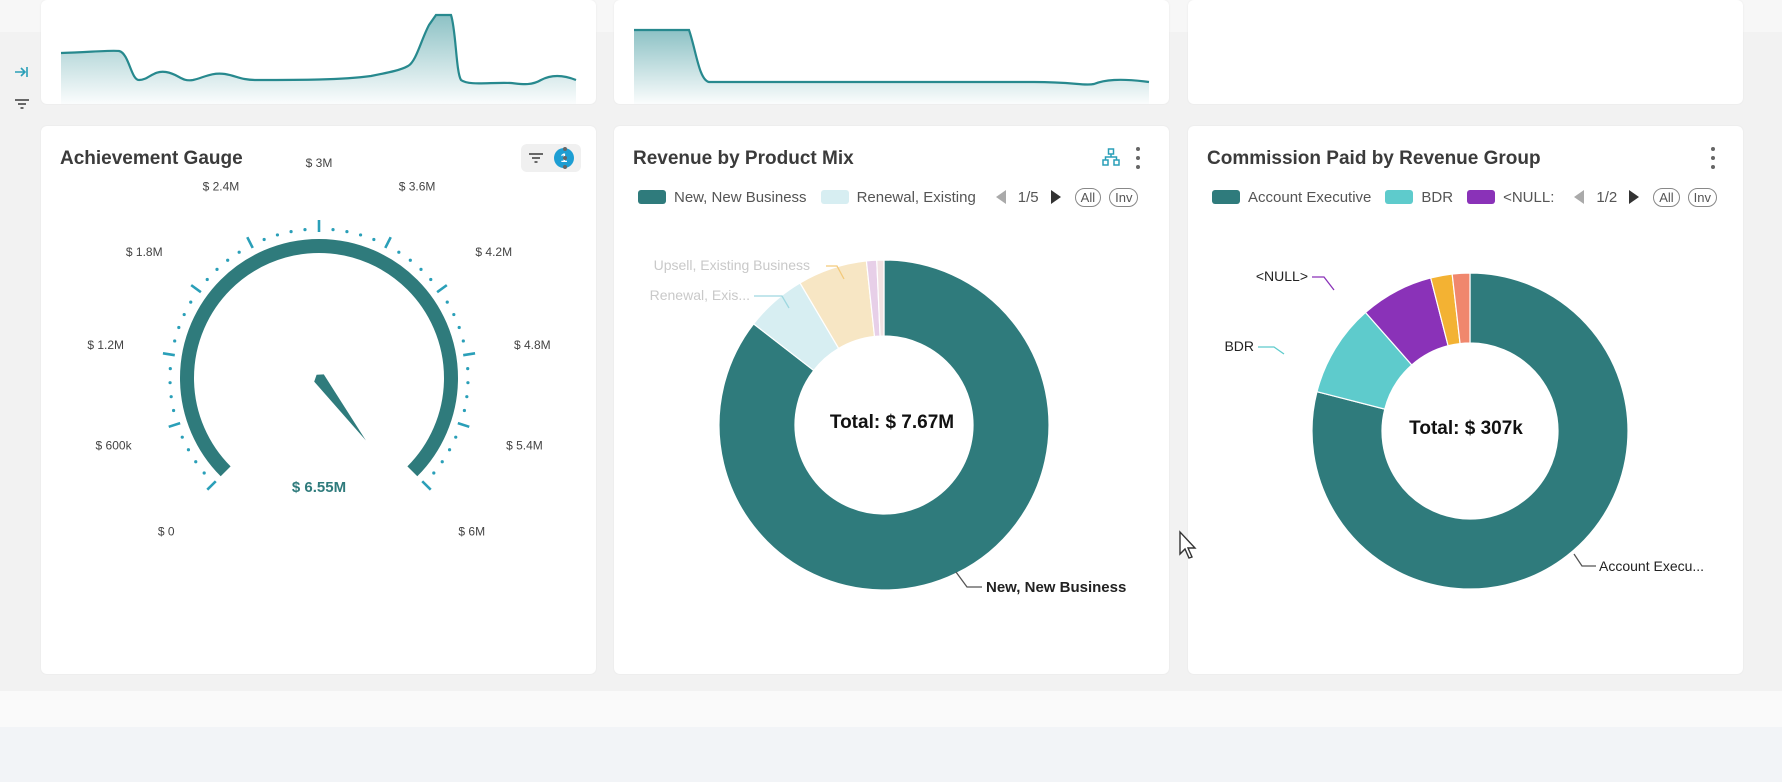 This screenshot has width=1782, height=782. Describe the element at coordinates (493, 252) in the screenshot. I see `gauge-tick-label: $ 4.2M` at that location.